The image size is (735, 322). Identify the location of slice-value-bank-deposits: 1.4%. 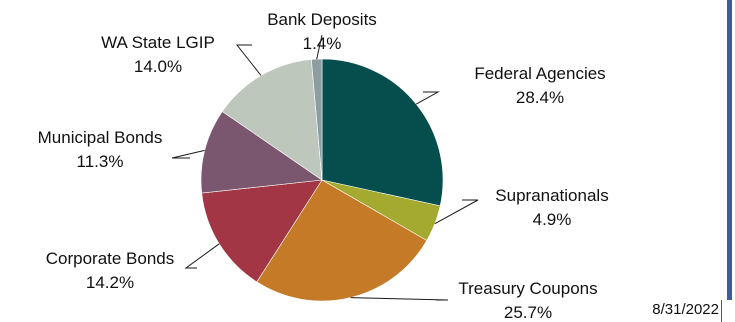
(322, 43).